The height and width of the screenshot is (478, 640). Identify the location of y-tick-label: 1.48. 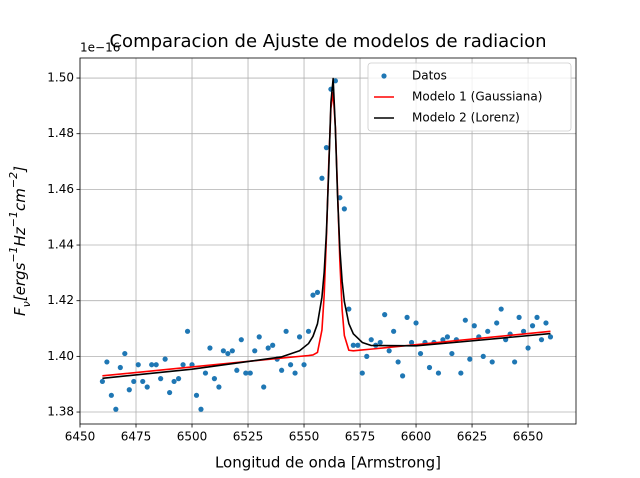
(60, 133).